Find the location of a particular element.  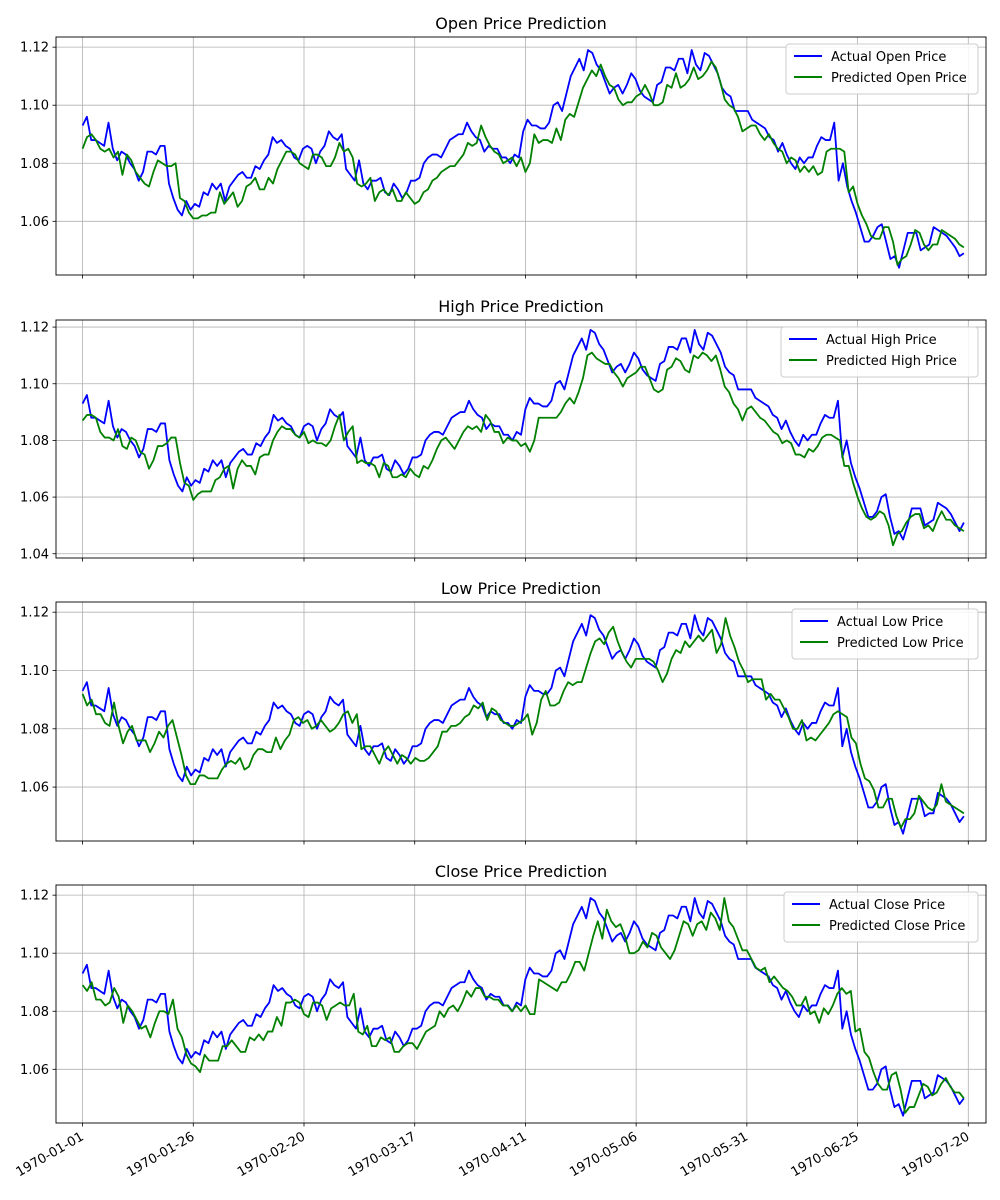

chart-title: Low Price Prediction is located at coordinates (521, 588).